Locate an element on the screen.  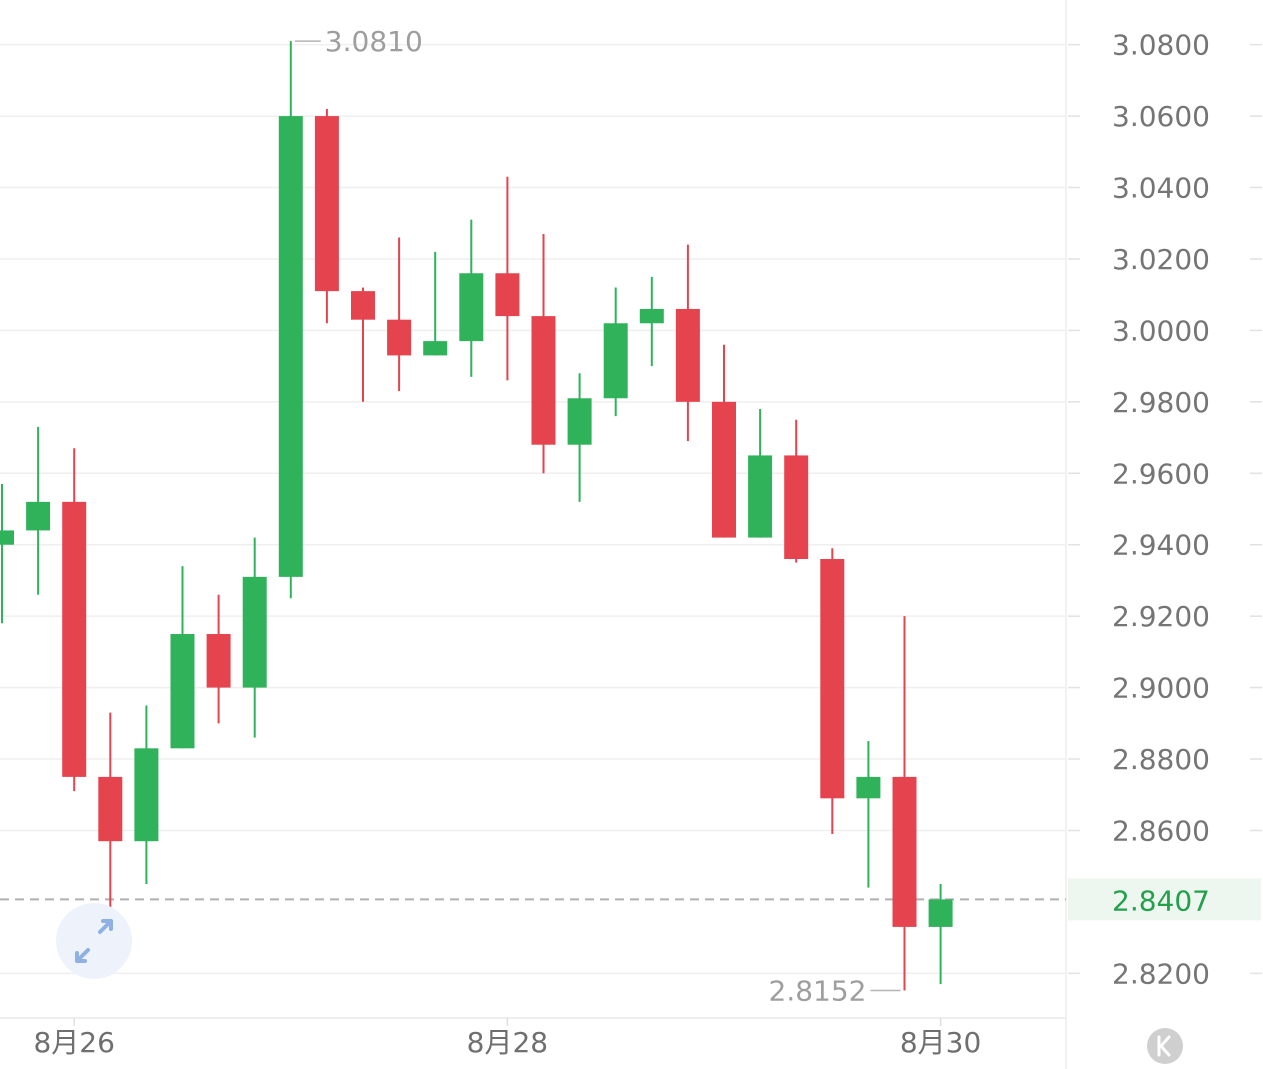
x-axis-ticks: 8月26 8月28 8月30 is located at coordinates (507, 1038).